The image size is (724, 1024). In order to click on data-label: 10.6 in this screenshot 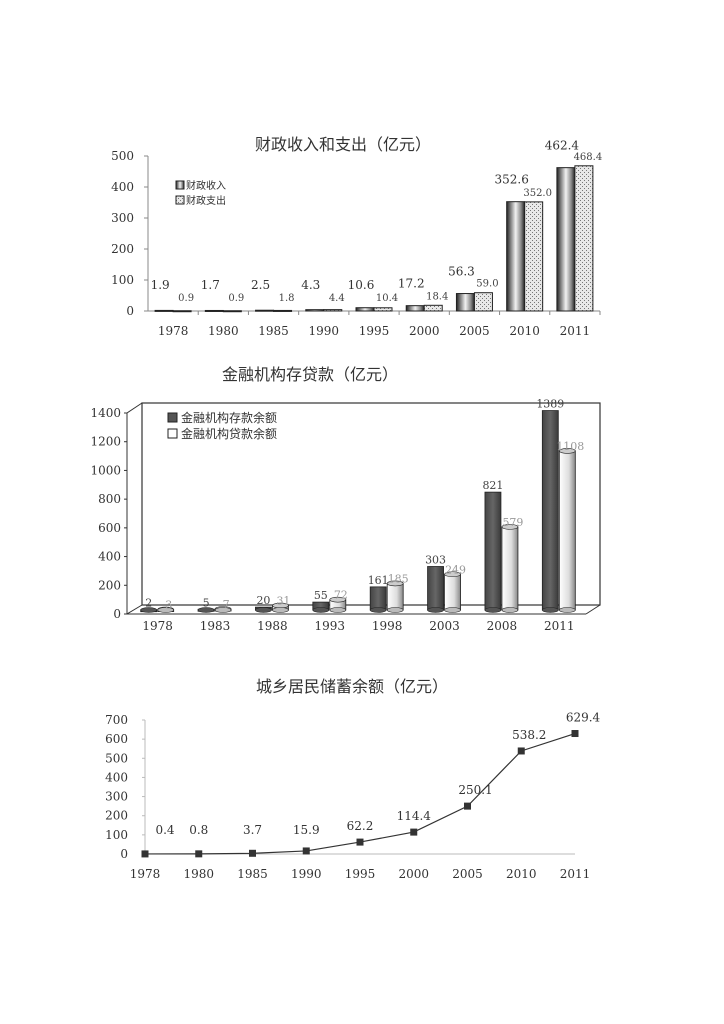, I will do `click(361, 285)`.